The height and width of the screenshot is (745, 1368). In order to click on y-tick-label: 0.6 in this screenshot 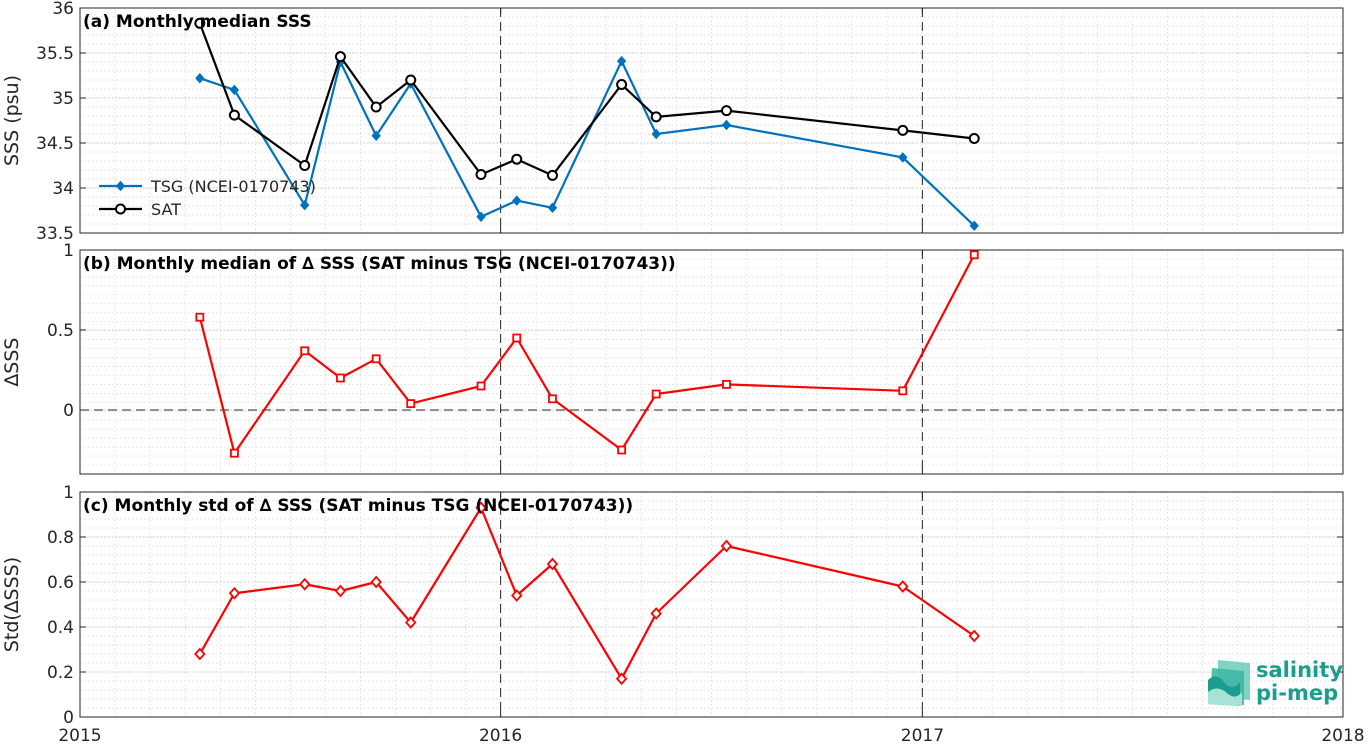, I will do `click(60, 583)`.